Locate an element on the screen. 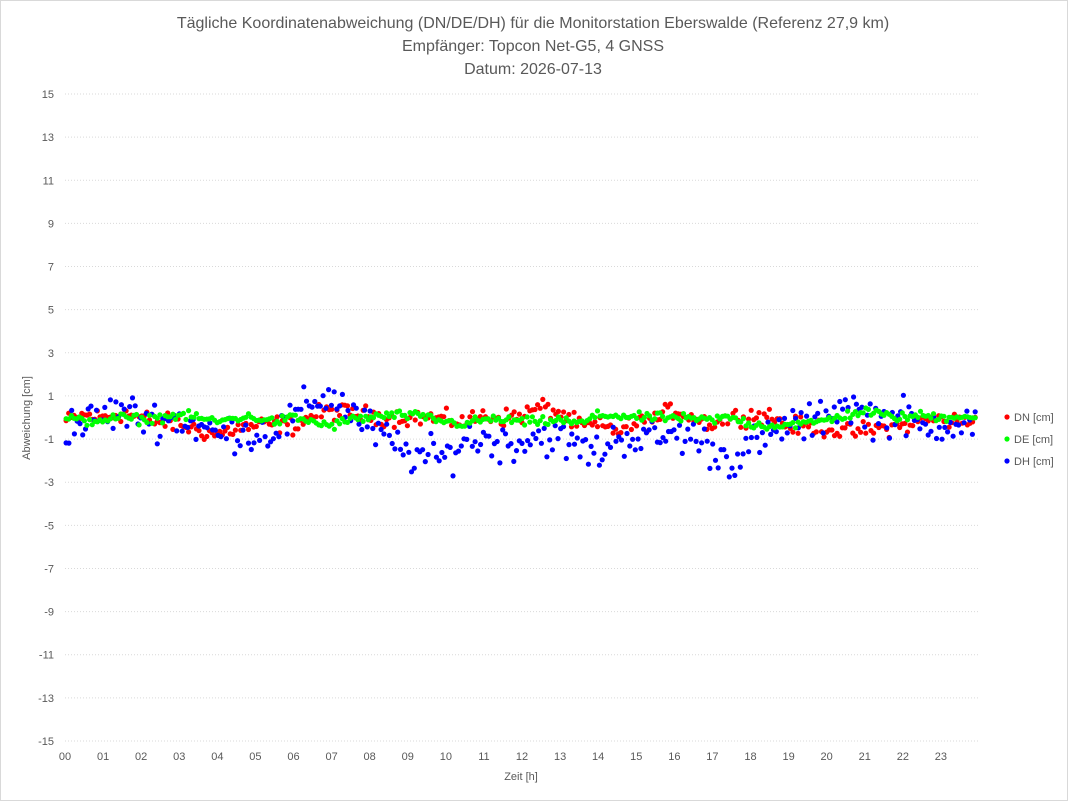  y-tick-label: -11 is located at coordinates (46, 656).